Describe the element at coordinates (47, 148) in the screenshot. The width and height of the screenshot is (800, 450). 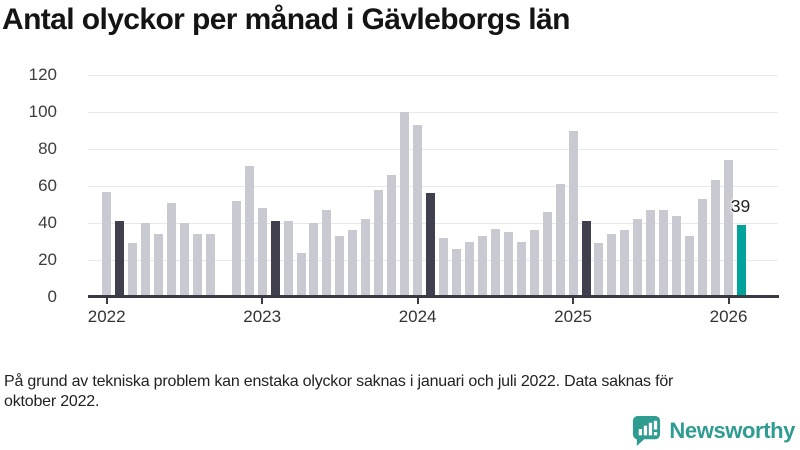
I see `y-axis-tick-label: 80` at that location.